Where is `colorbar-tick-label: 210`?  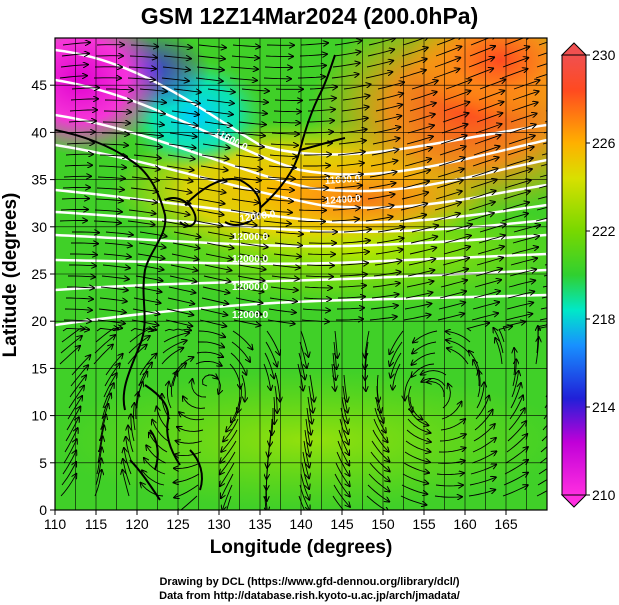 colorbar-tick-label: 210 is located at coordinates (604, 495).